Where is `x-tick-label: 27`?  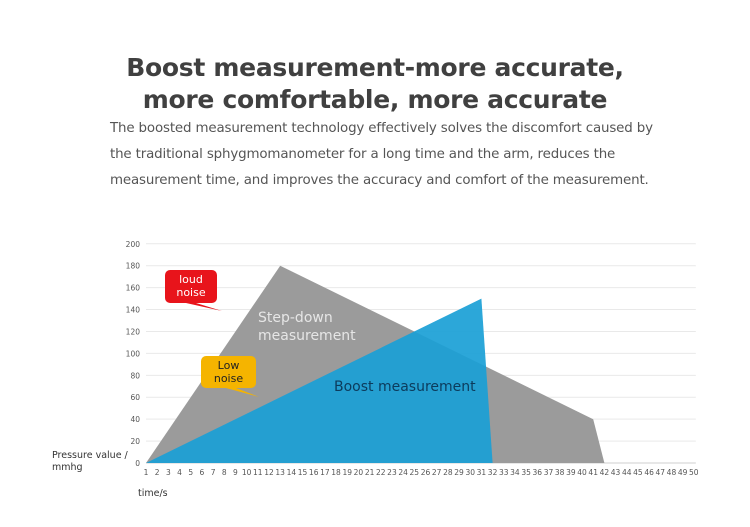
x-tick-label: 27 is located at coordinates (437, 472).